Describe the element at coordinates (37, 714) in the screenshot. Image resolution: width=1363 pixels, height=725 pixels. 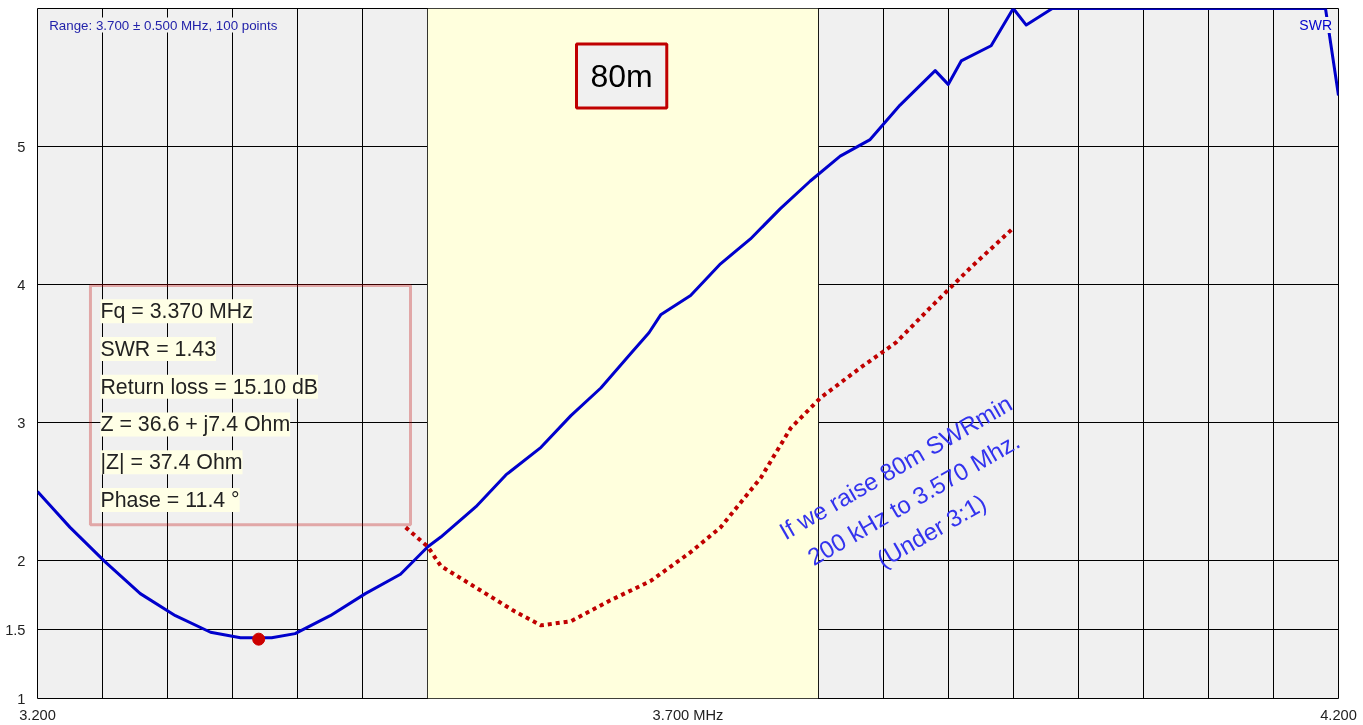
I see `x-tick-label: 3.200` at that location.